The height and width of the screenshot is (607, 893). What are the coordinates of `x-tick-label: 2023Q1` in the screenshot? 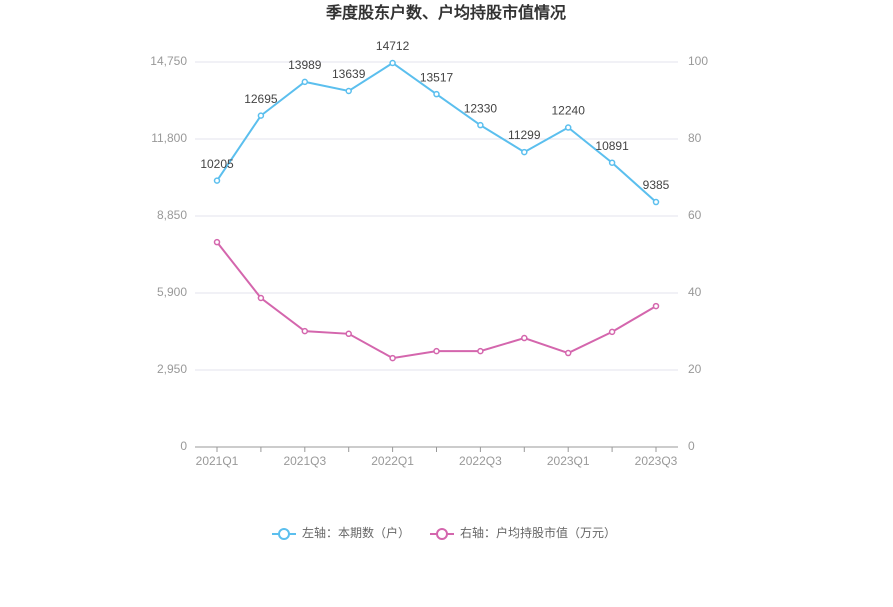 It's located at (568, 461).